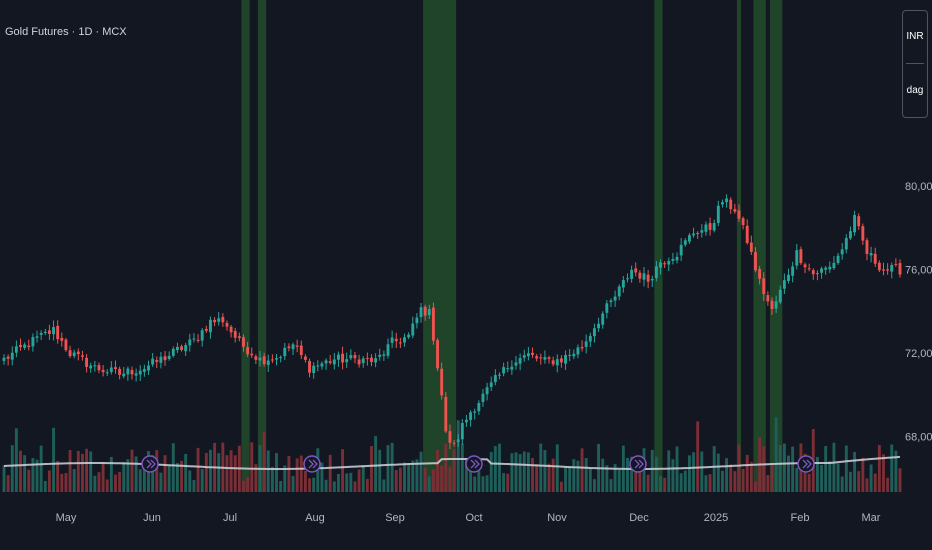 The width and height of the screenshot is (932, 550). I want to click on currency-label: INR, so click(915, 36).